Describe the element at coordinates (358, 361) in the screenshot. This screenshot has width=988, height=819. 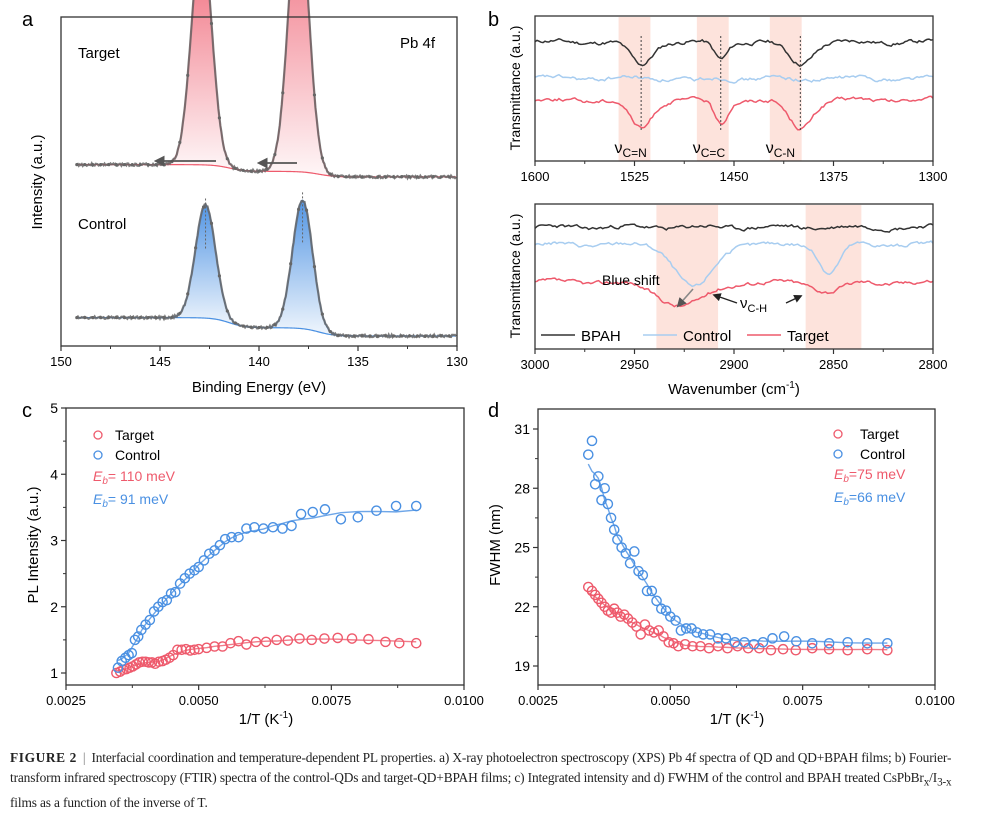
I see `x-tick-label: 135` at that location.